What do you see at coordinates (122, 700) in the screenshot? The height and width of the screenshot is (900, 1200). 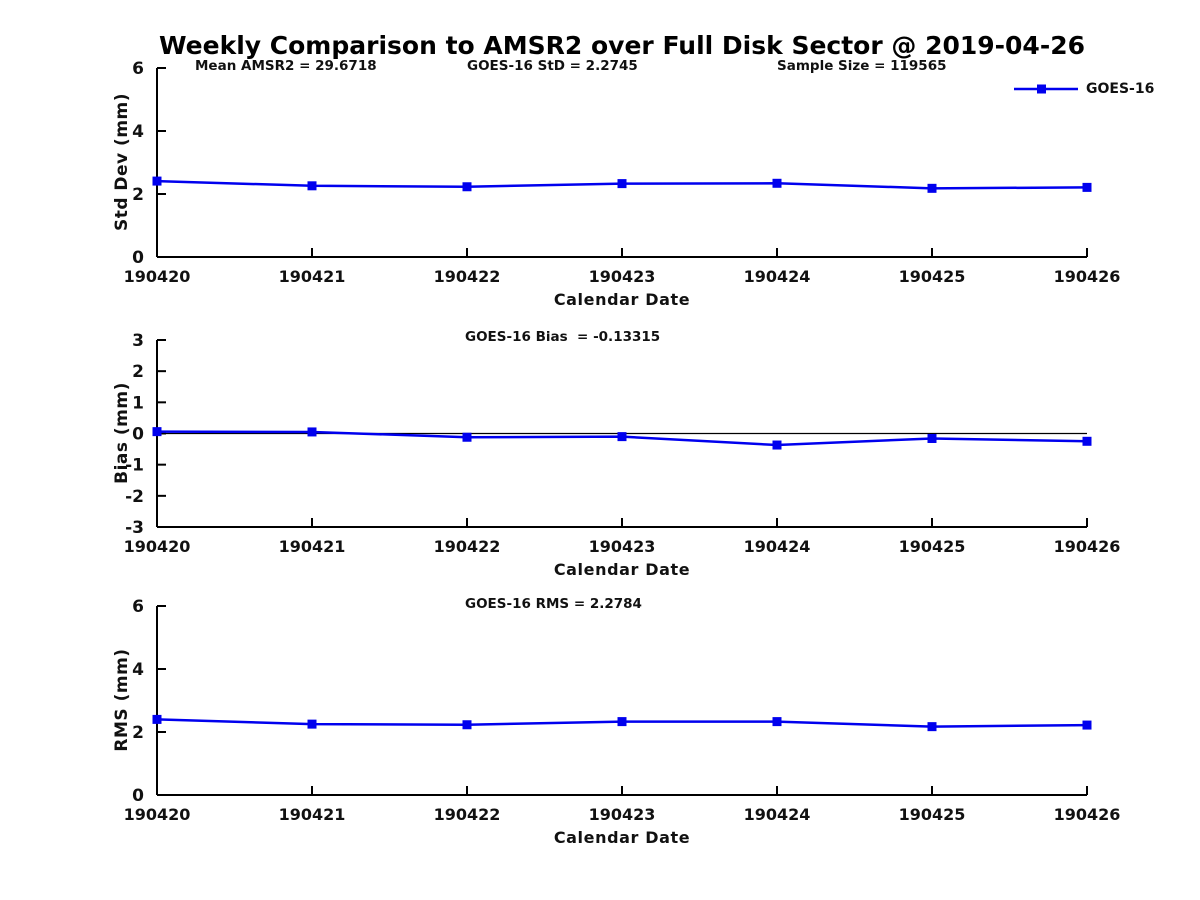 I see `y-axis-label-rms: RMS (mm)` at bounding box center [122, 700].